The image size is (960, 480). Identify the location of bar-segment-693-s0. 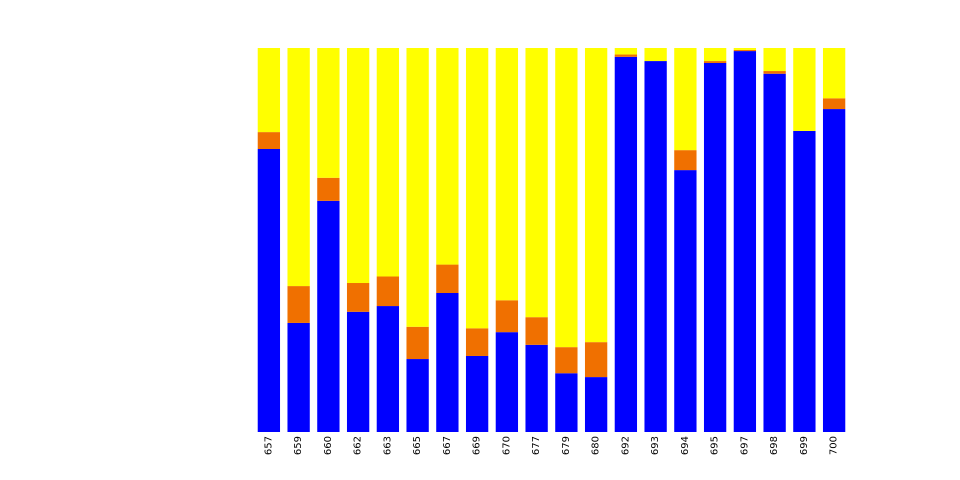
(655, 247).